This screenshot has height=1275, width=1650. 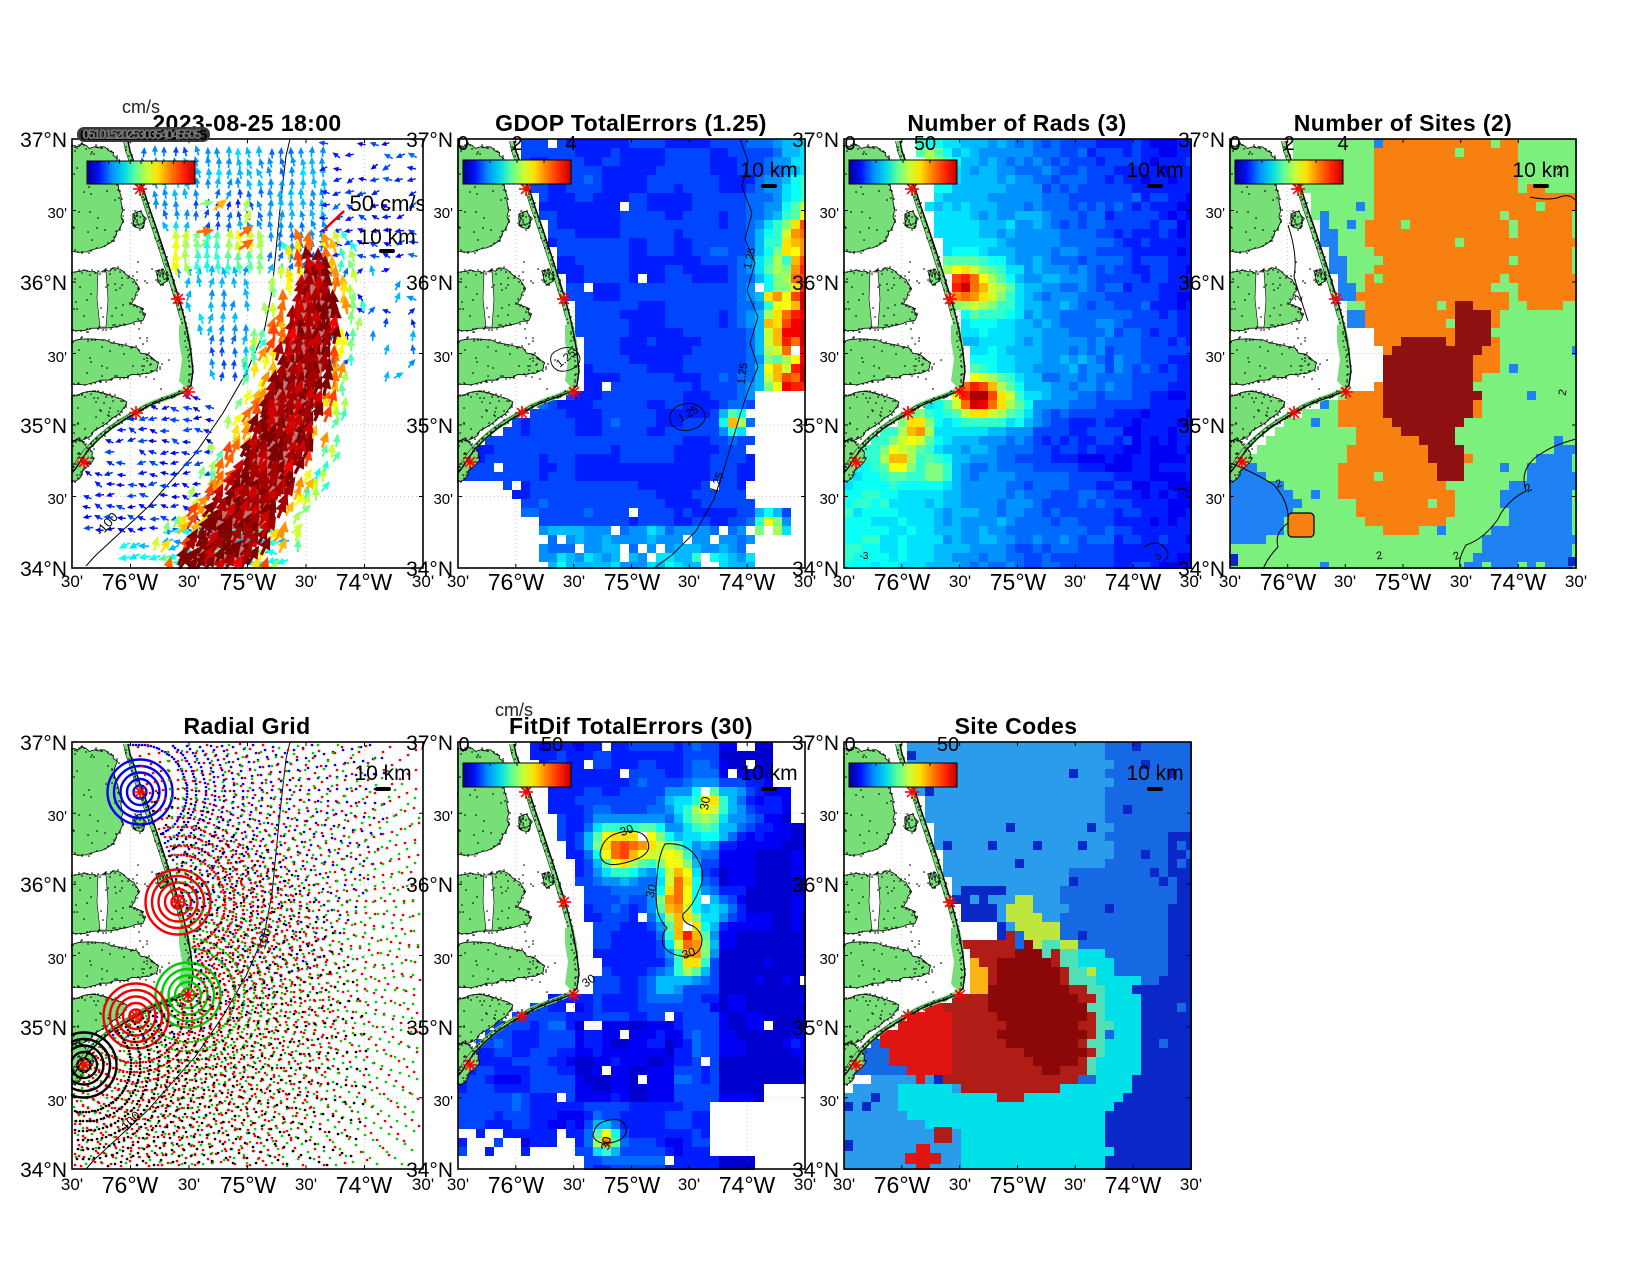 What do you see at coordinates (1403, 123) in the screenshot?
I see `svg-text: Number of Sites (2)` at bounding box center [1403, 123].